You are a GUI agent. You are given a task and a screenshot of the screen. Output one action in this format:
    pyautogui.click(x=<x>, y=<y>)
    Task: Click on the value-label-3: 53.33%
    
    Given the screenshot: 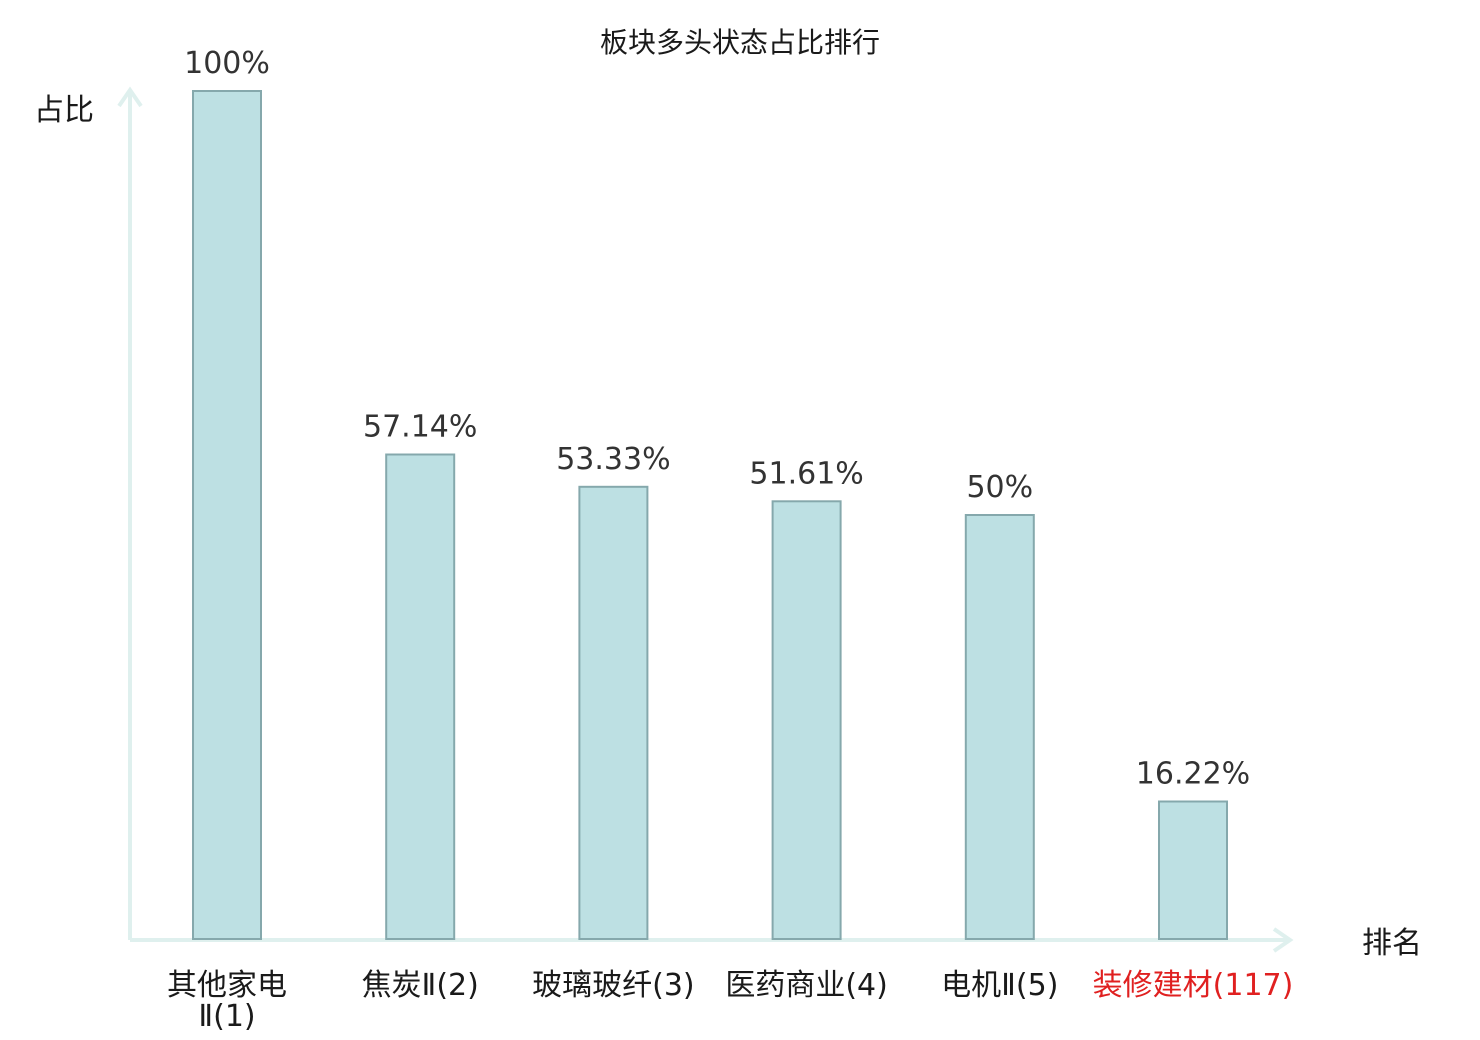 What is the action you would take?
    pyautogui.click(x=613, y=459)
    